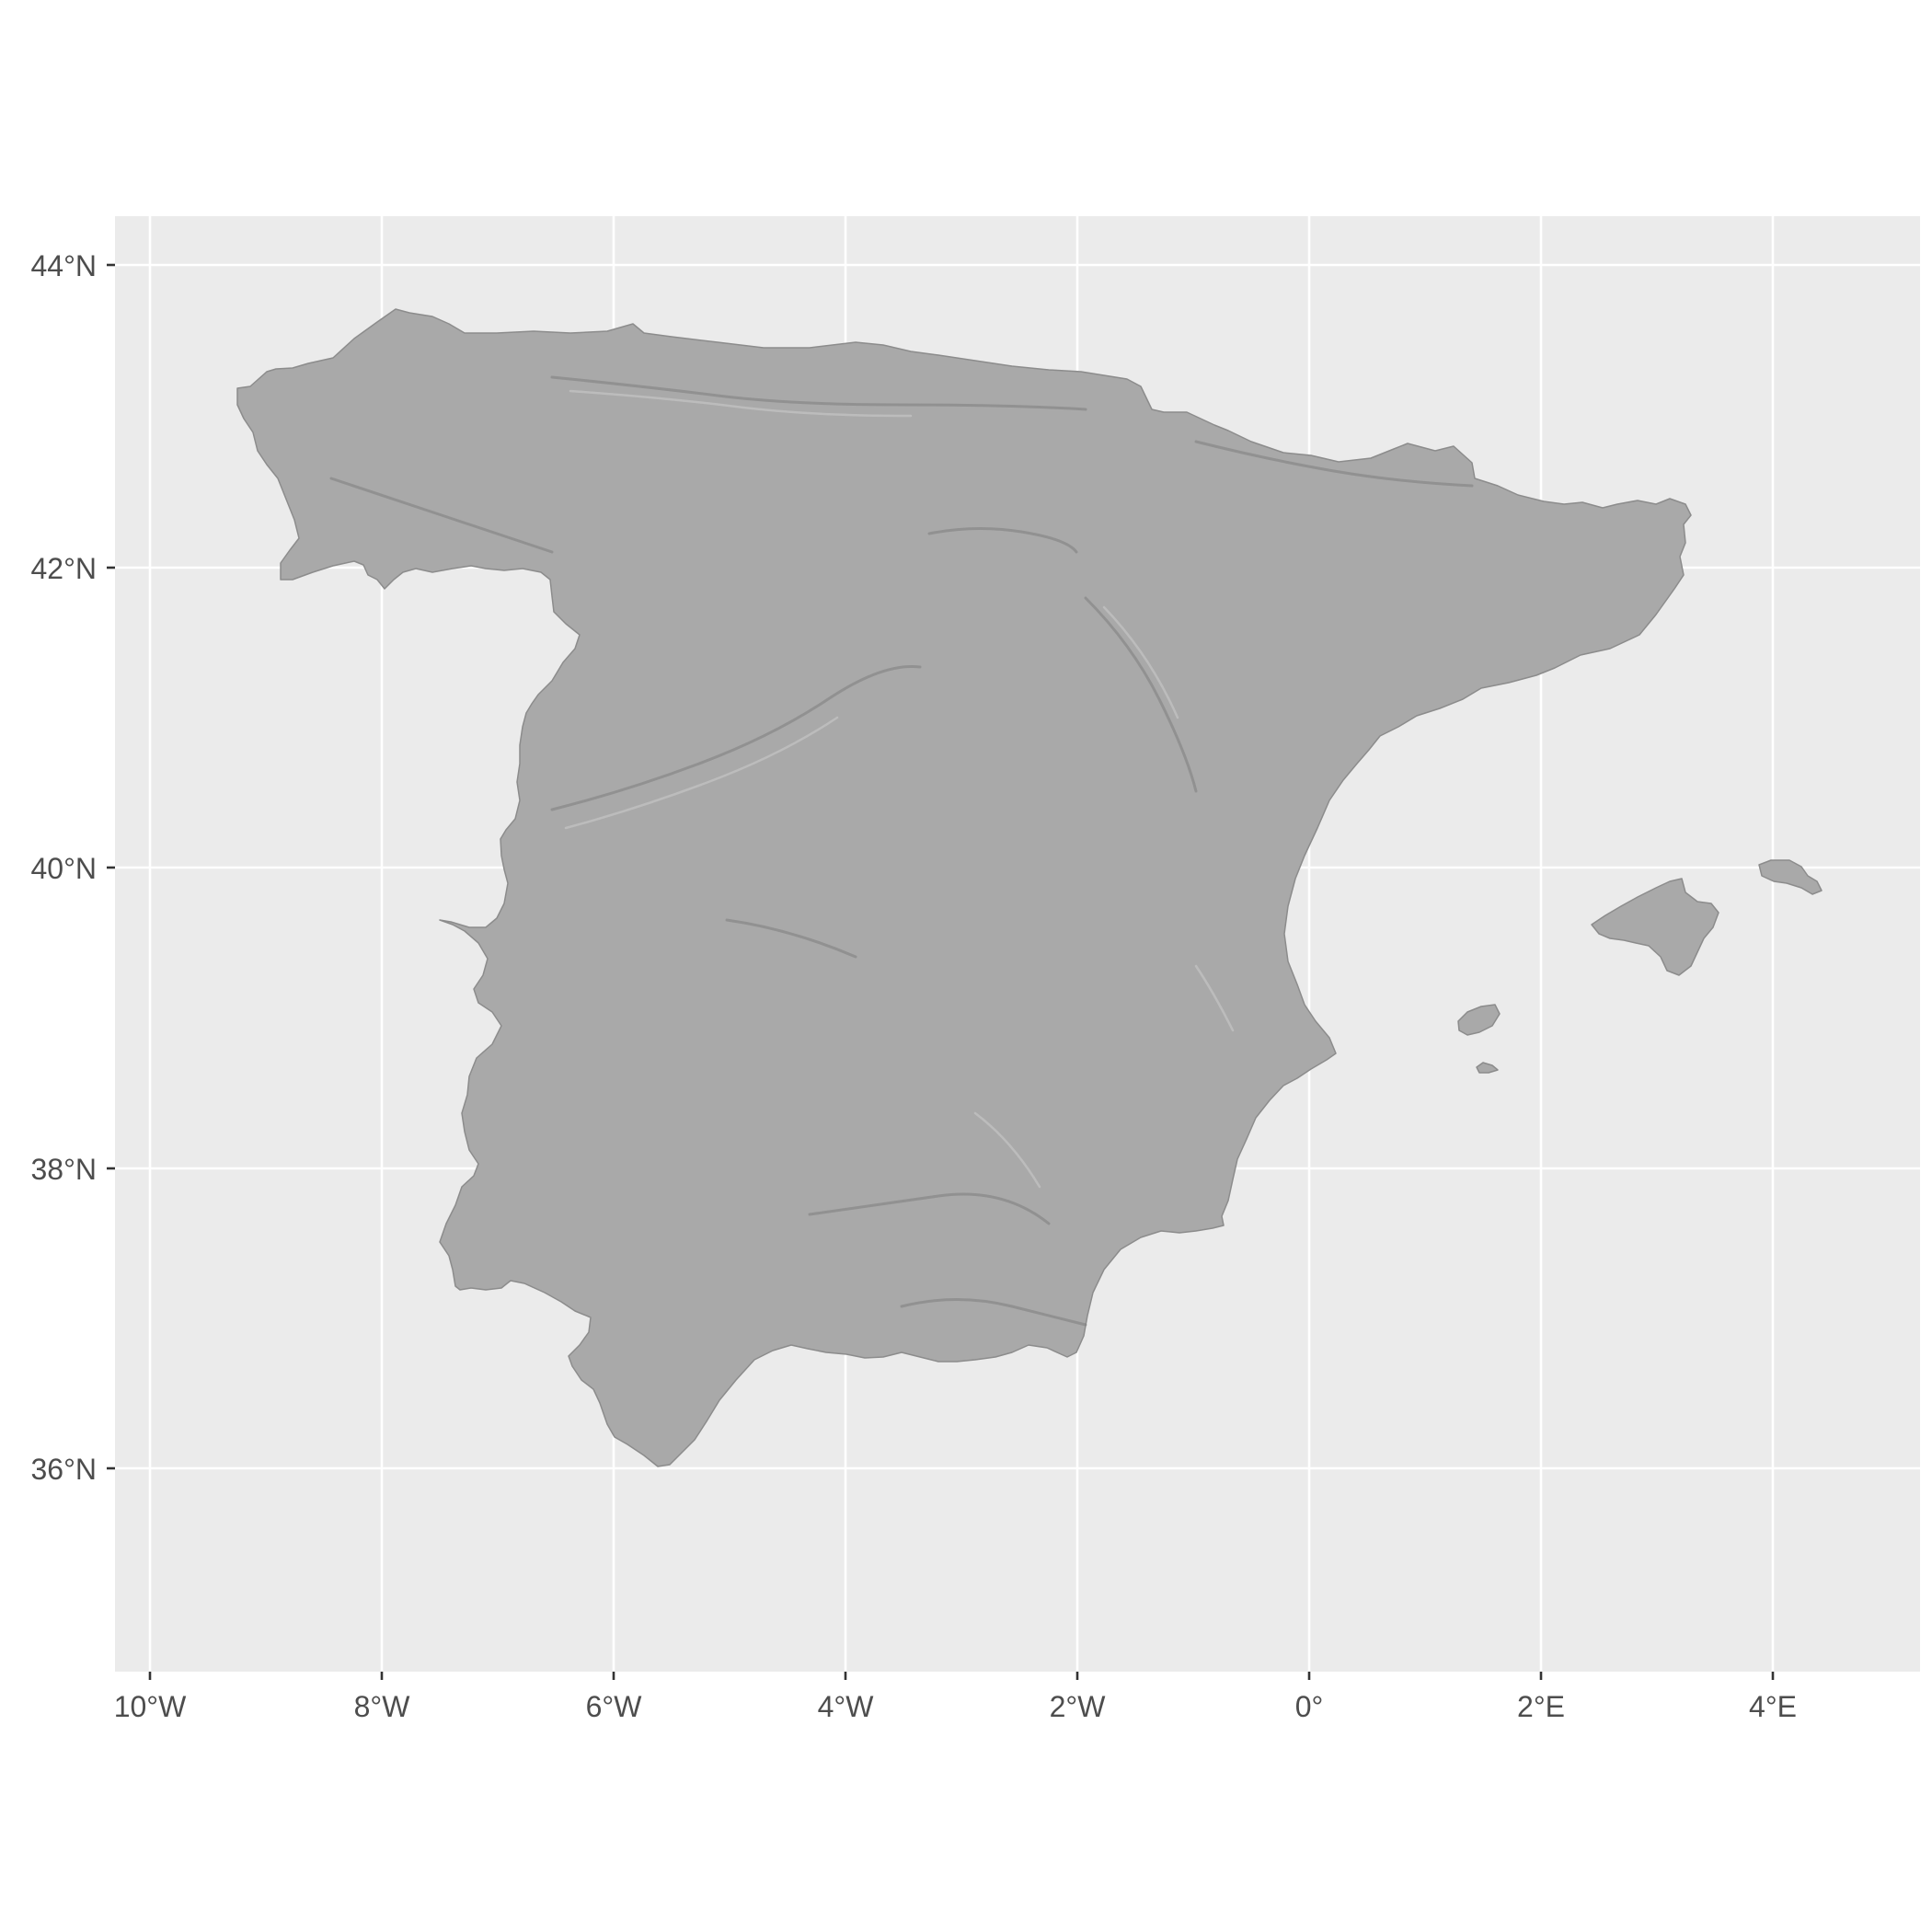 The height and width of the screenshot is (1932, 1932). I want to click on y-tick-label: 42°N, so click(64, 568).